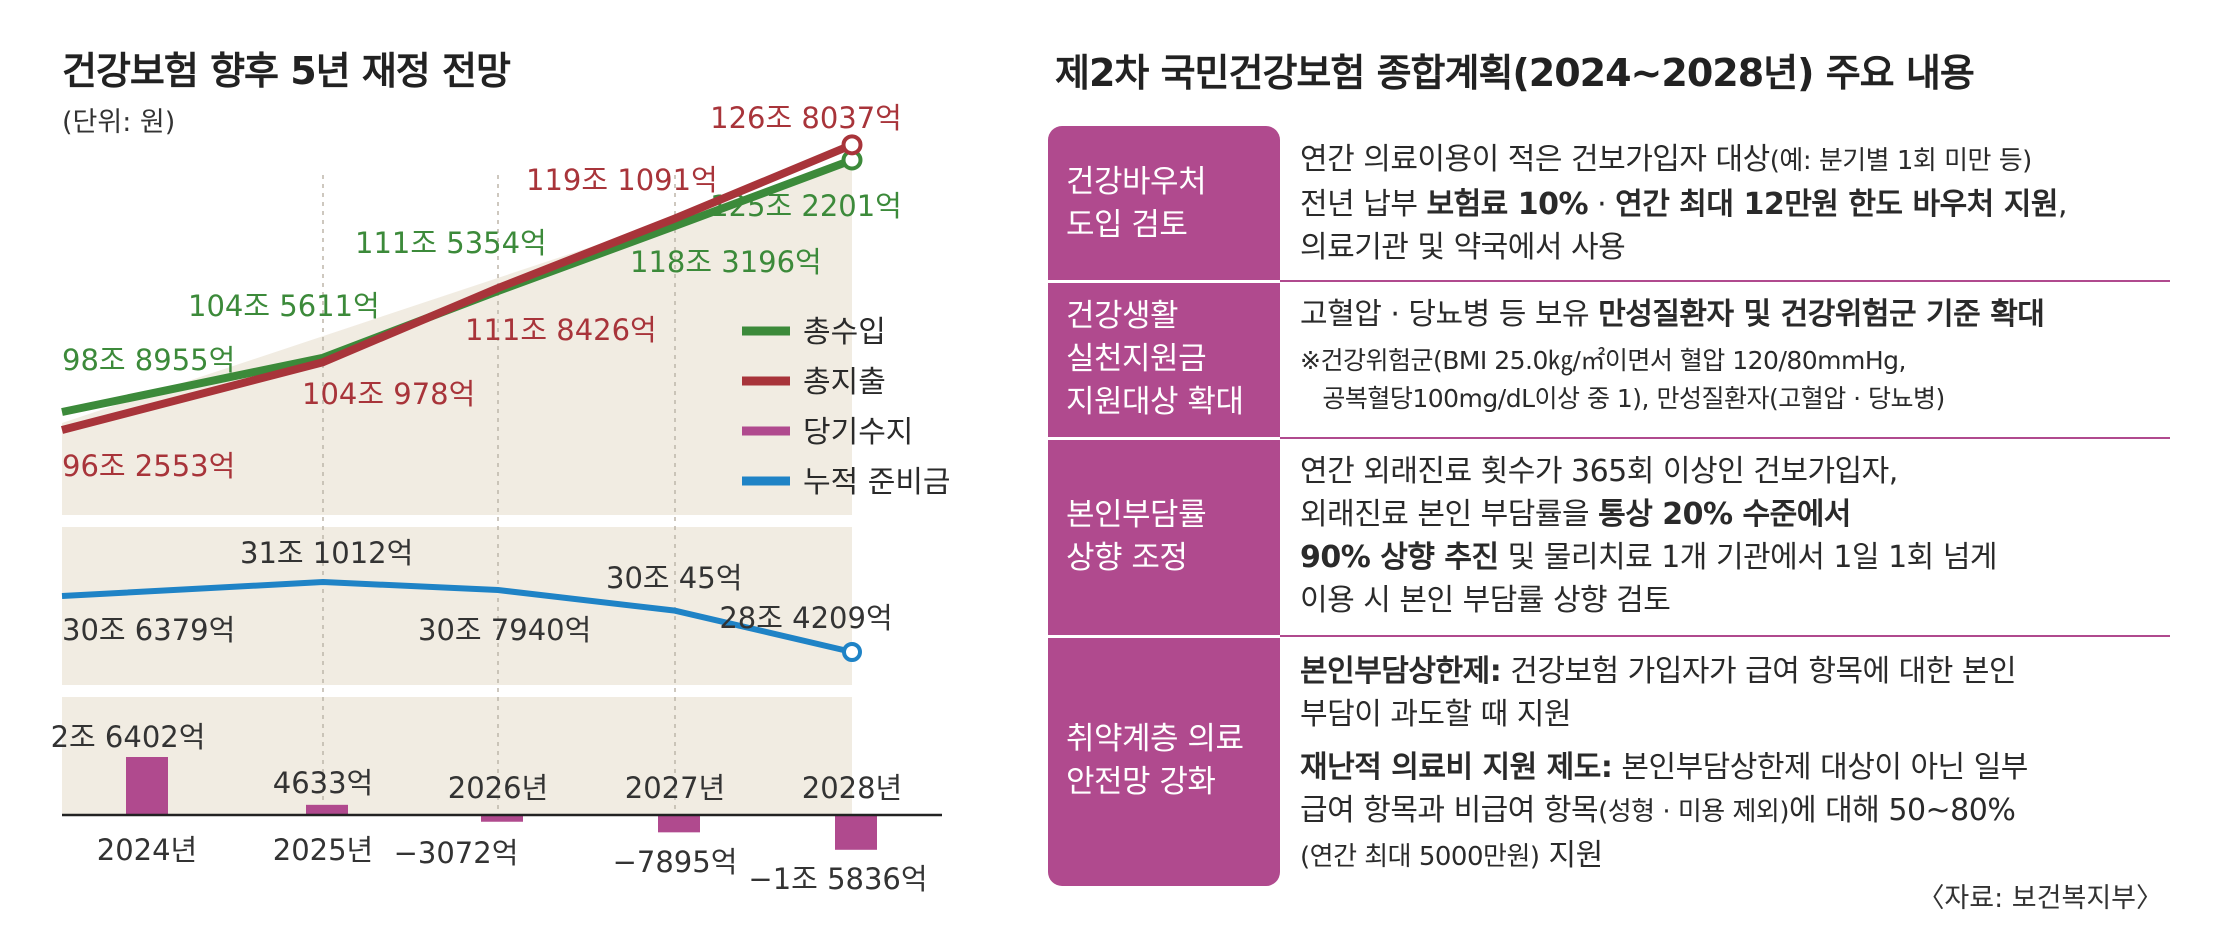 The width and height of the screenshot is (2217, 946). Describe the element at coordinates (1456, 767) in the screenshot. I see `content-segment: 재난적 의료비 지원 제도:` at that location.